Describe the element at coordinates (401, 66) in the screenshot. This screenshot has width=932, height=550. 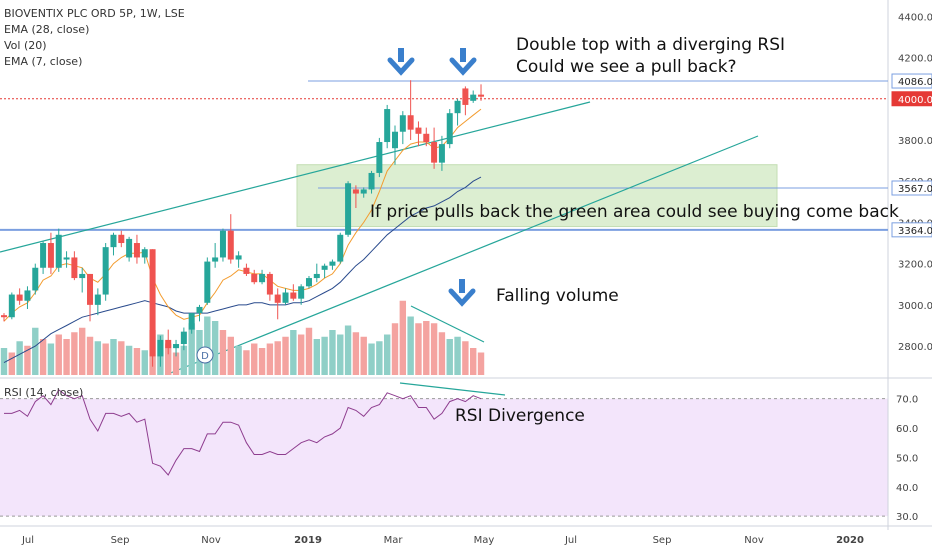
I see `arrow-down-icon-1-head` at that location.